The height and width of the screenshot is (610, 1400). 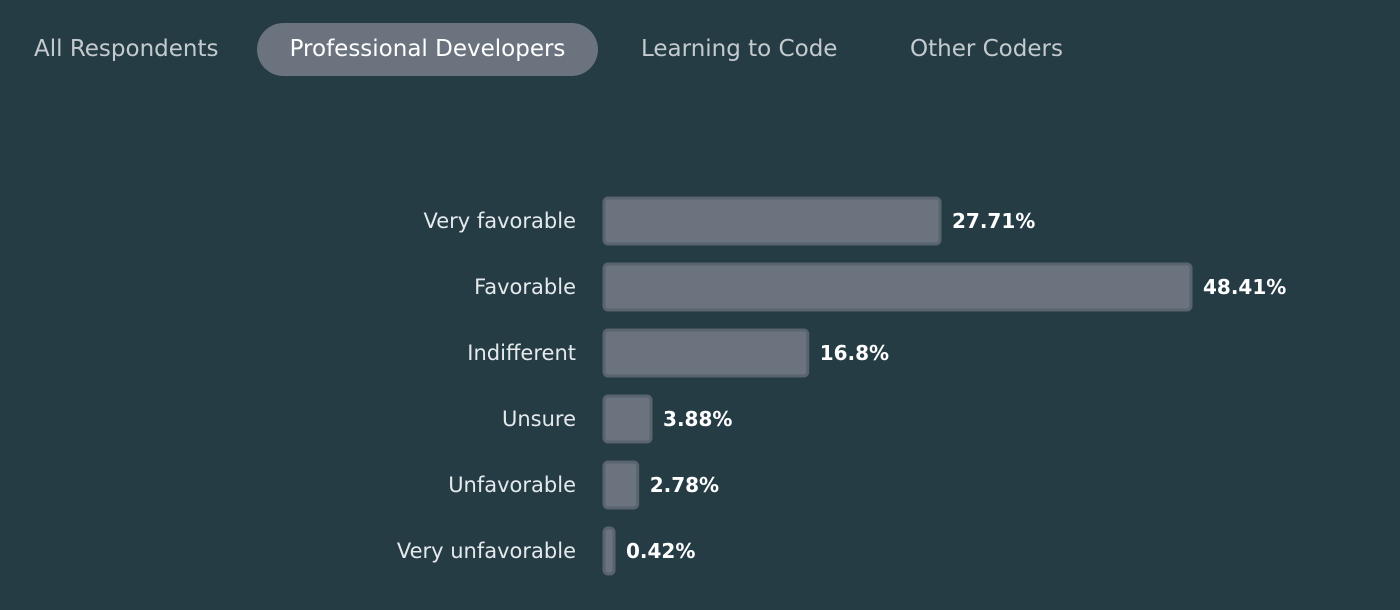 What do you see at coordinates (126, 49) in the screenshot?
I see `tab-all-respondents: All Respondents` at bounding box center [126, 49].